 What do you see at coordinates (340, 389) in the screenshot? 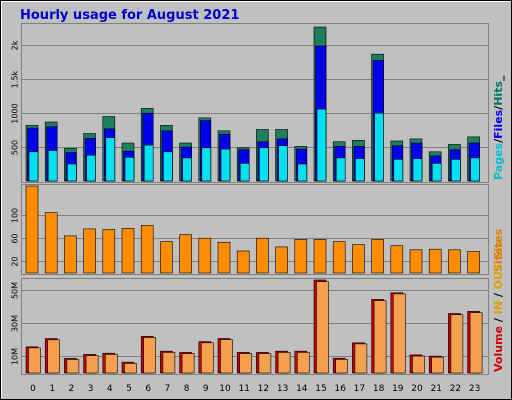
I see `hour-label: 16` at bounding box center [340, 389].